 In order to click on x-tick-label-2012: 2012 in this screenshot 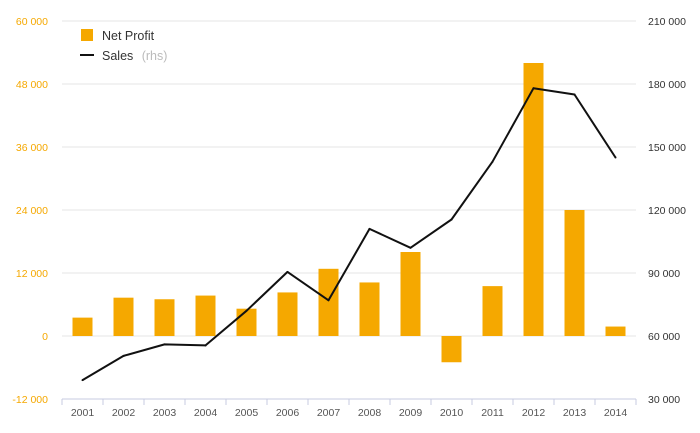, I will do `click(534, 413)`.